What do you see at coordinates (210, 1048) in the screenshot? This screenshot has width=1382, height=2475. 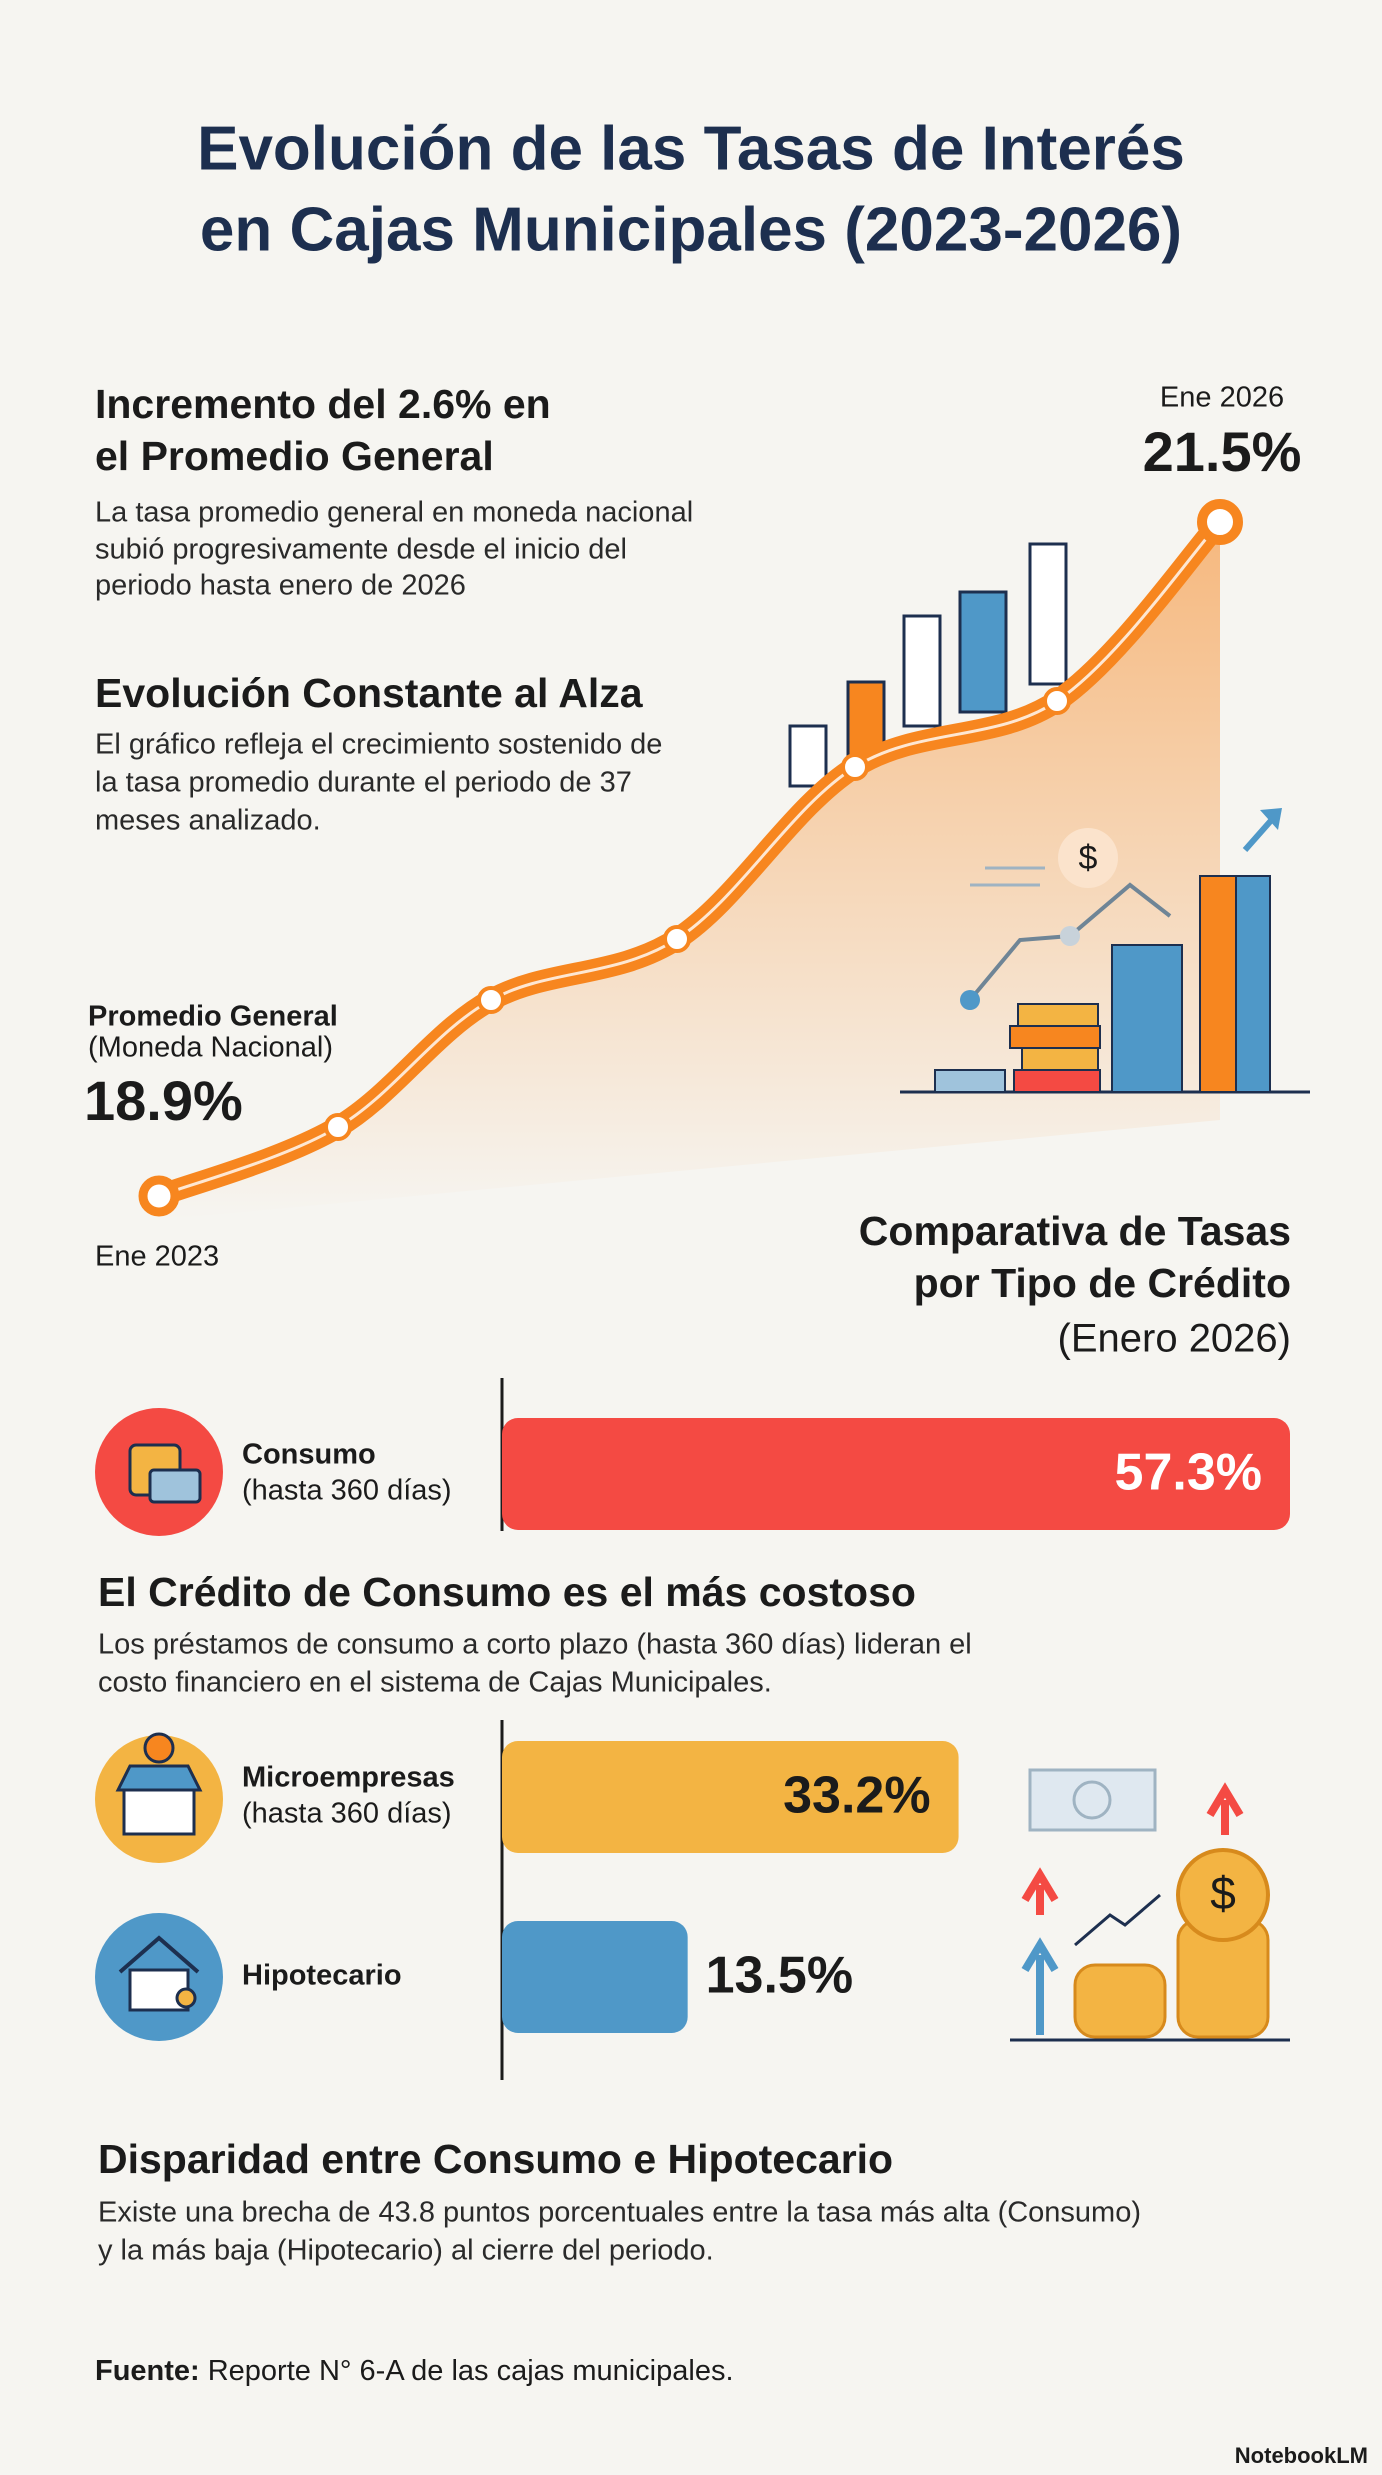 I see `series-sublabel: (Moneda Nacional)` at bounding box center [210, 1048].